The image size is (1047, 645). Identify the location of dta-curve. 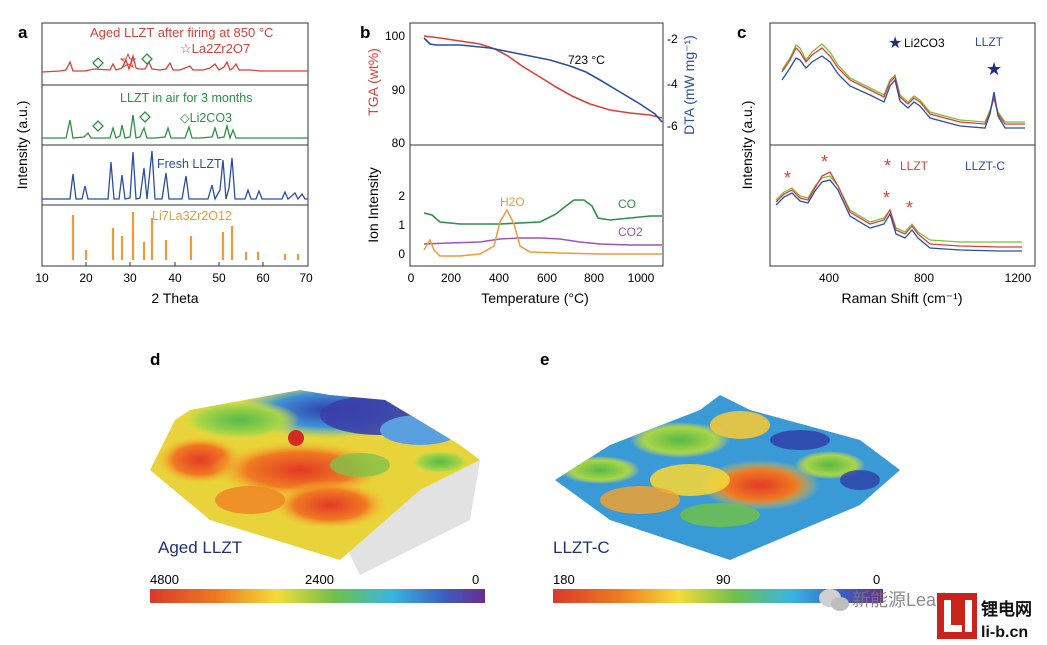
(543, 80).